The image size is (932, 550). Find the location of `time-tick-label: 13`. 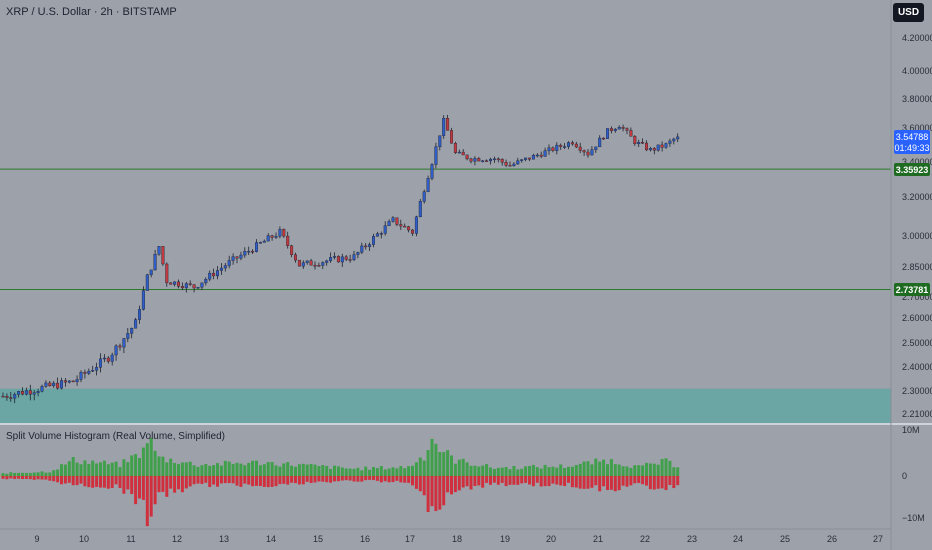

time-tick-label: 13 is located at coordinates (224, 539).